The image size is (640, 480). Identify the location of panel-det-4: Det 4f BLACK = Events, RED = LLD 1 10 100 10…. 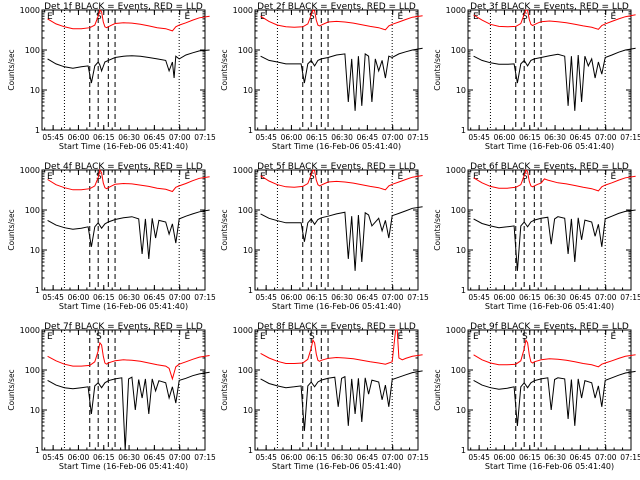
(111, 236).